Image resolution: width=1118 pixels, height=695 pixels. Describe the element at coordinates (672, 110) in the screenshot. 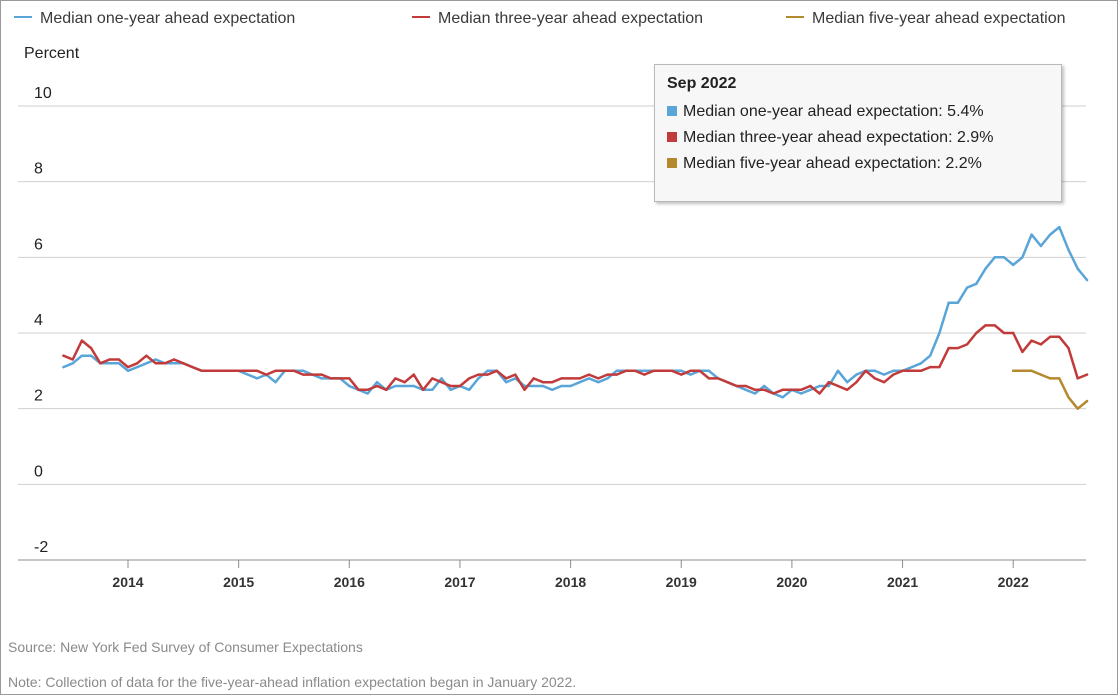

I see `tooltip-swatch-one-year` at that location.